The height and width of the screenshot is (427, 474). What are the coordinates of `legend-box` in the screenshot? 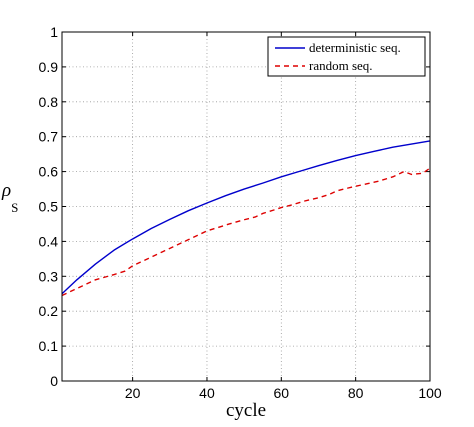 It's located at (346, 56).